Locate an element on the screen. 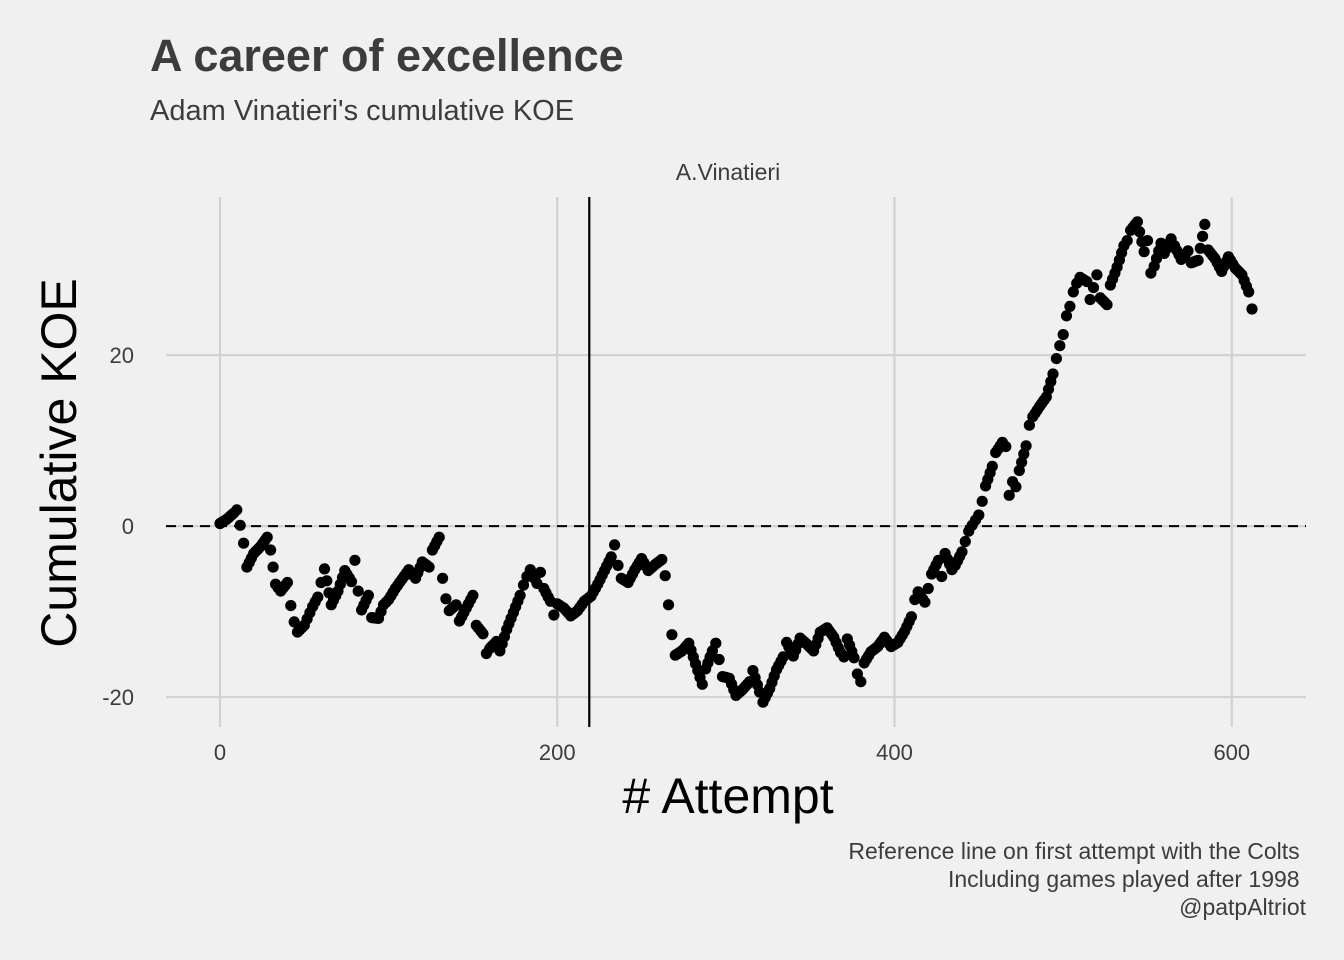 The image size is (1344, 960). y-tick-label-1: 0 is located at coordinates (128, 526).